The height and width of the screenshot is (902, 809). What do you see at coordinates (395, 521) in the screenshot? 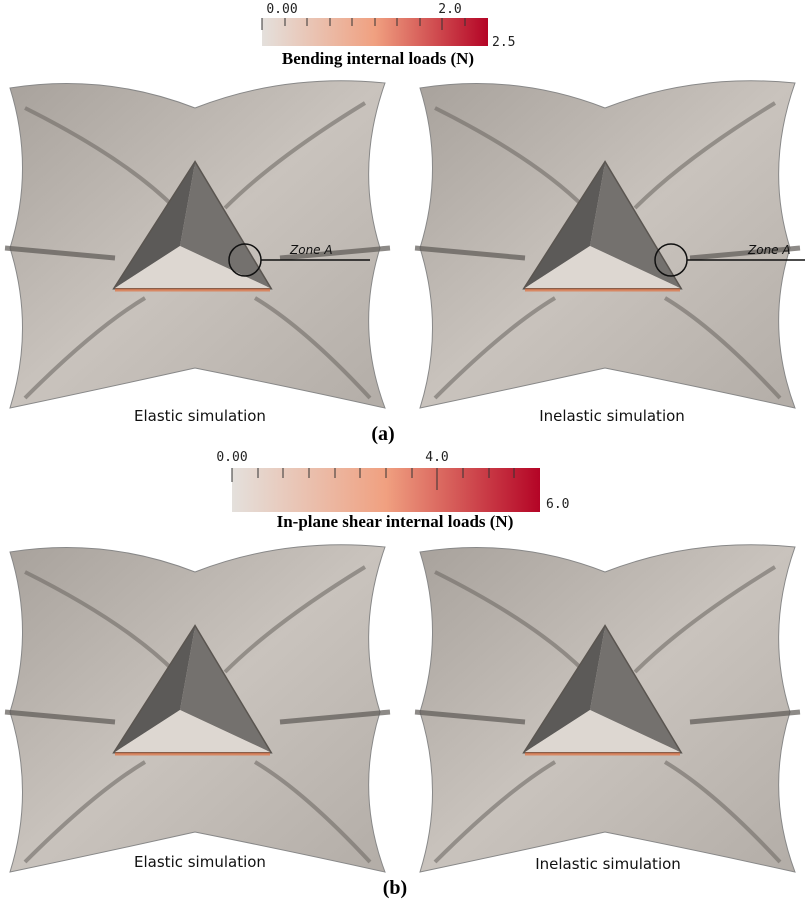
I see `colorbar-title: In-plane shear internal loads (N)` at bounding box center [395, 521].